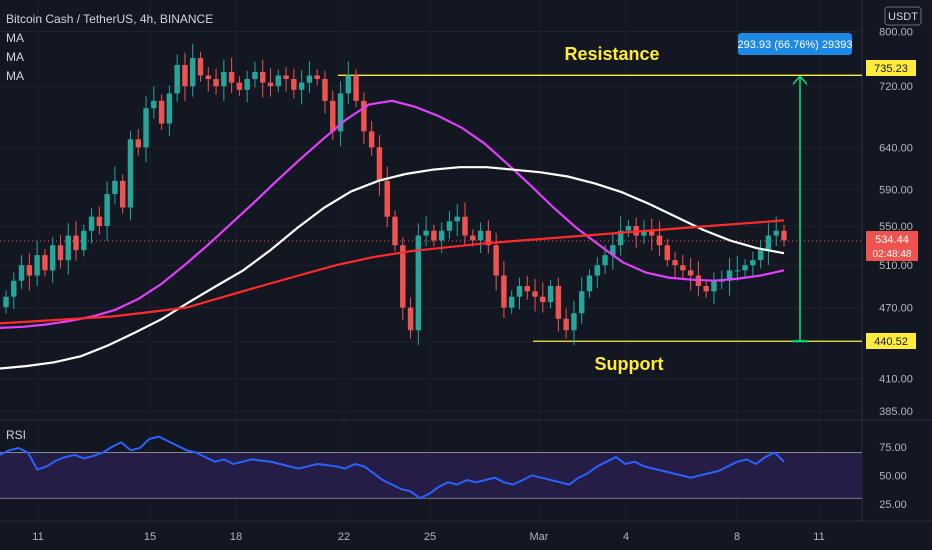 Image resolution: width=932 pixels, height=550 pixels. I want to click on measure-tool, so click(800, 209).